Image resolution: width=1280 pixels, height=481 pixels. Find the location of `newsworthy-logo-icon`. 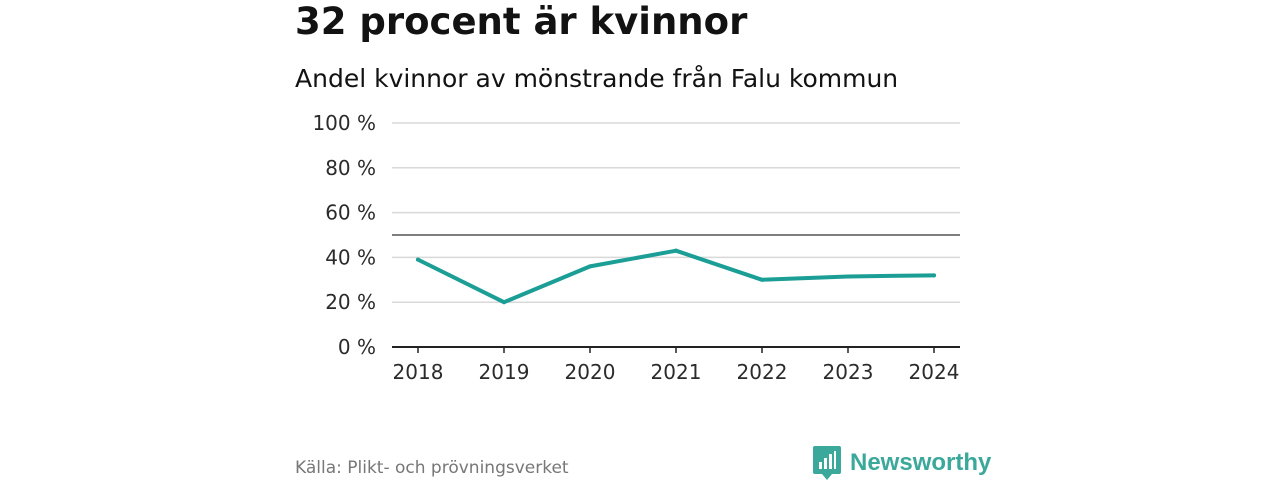

newsworthy-logo-icon is located at coordinates (827, 463).